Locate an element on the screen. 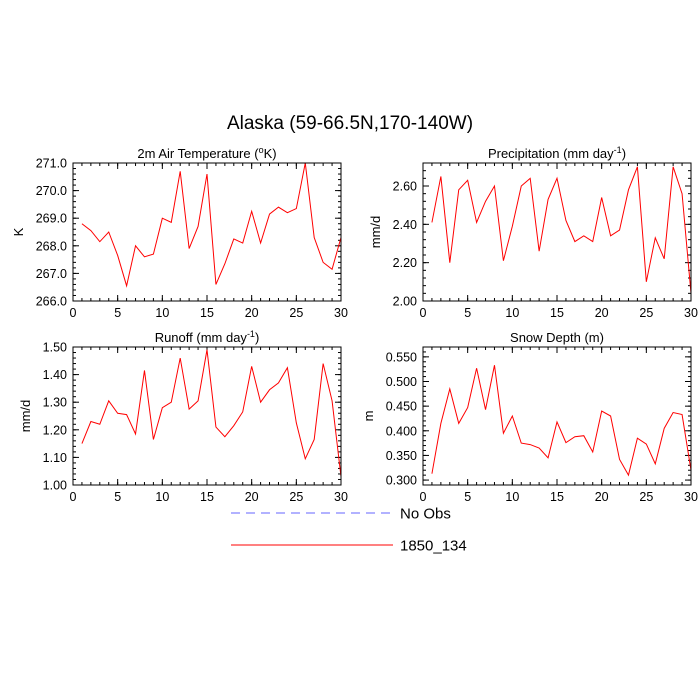  panel-title: Snow Depth (m) is located at coordinates (557, 337).